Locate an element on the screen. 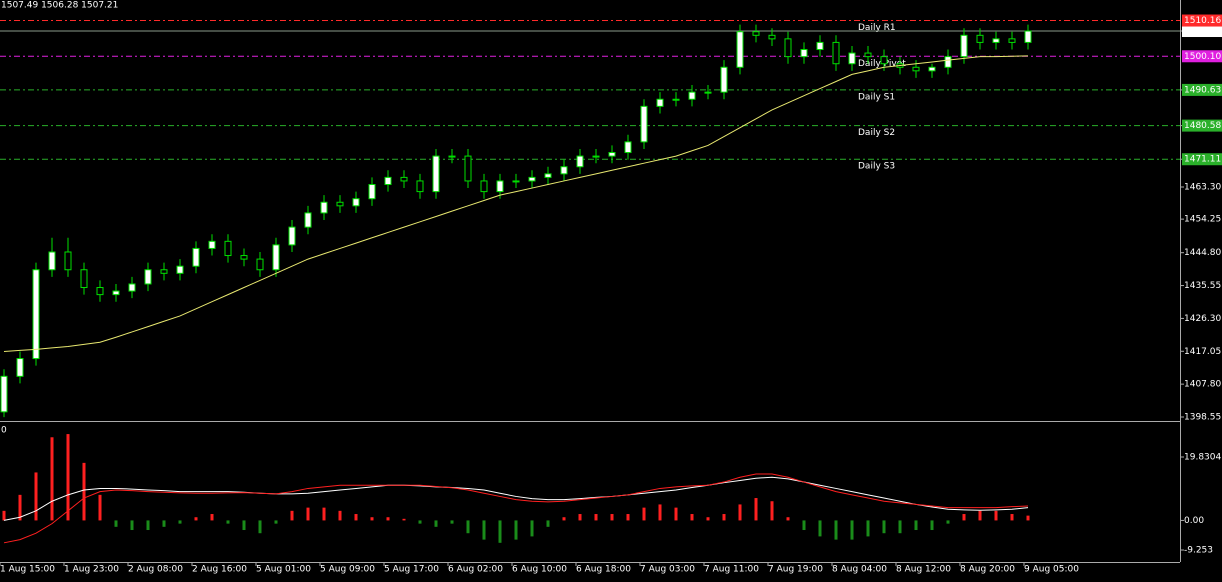  level-label: 1510.16 is located at coordinates (1202, 21).